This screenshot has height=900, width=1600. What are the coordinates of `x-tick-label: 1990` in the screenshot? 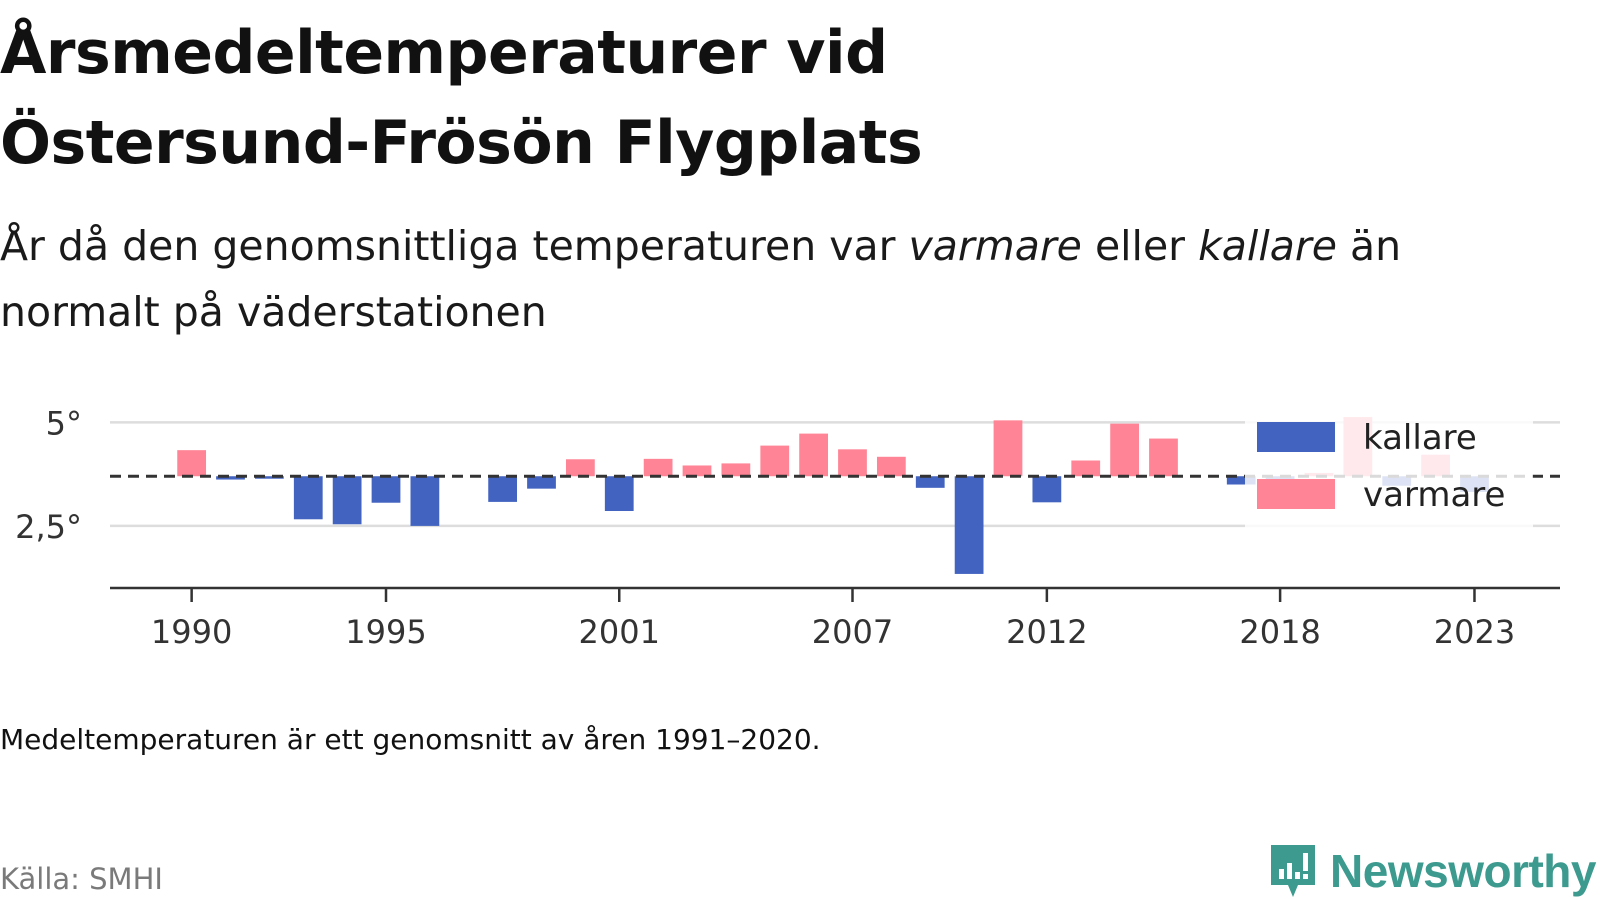 It's located at (191, 632).